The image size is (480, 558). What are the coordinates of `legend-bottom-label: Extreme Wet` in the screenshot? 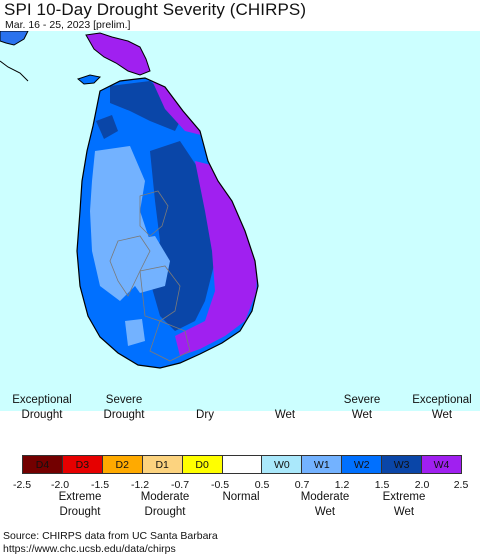 It's located at (404, 504).